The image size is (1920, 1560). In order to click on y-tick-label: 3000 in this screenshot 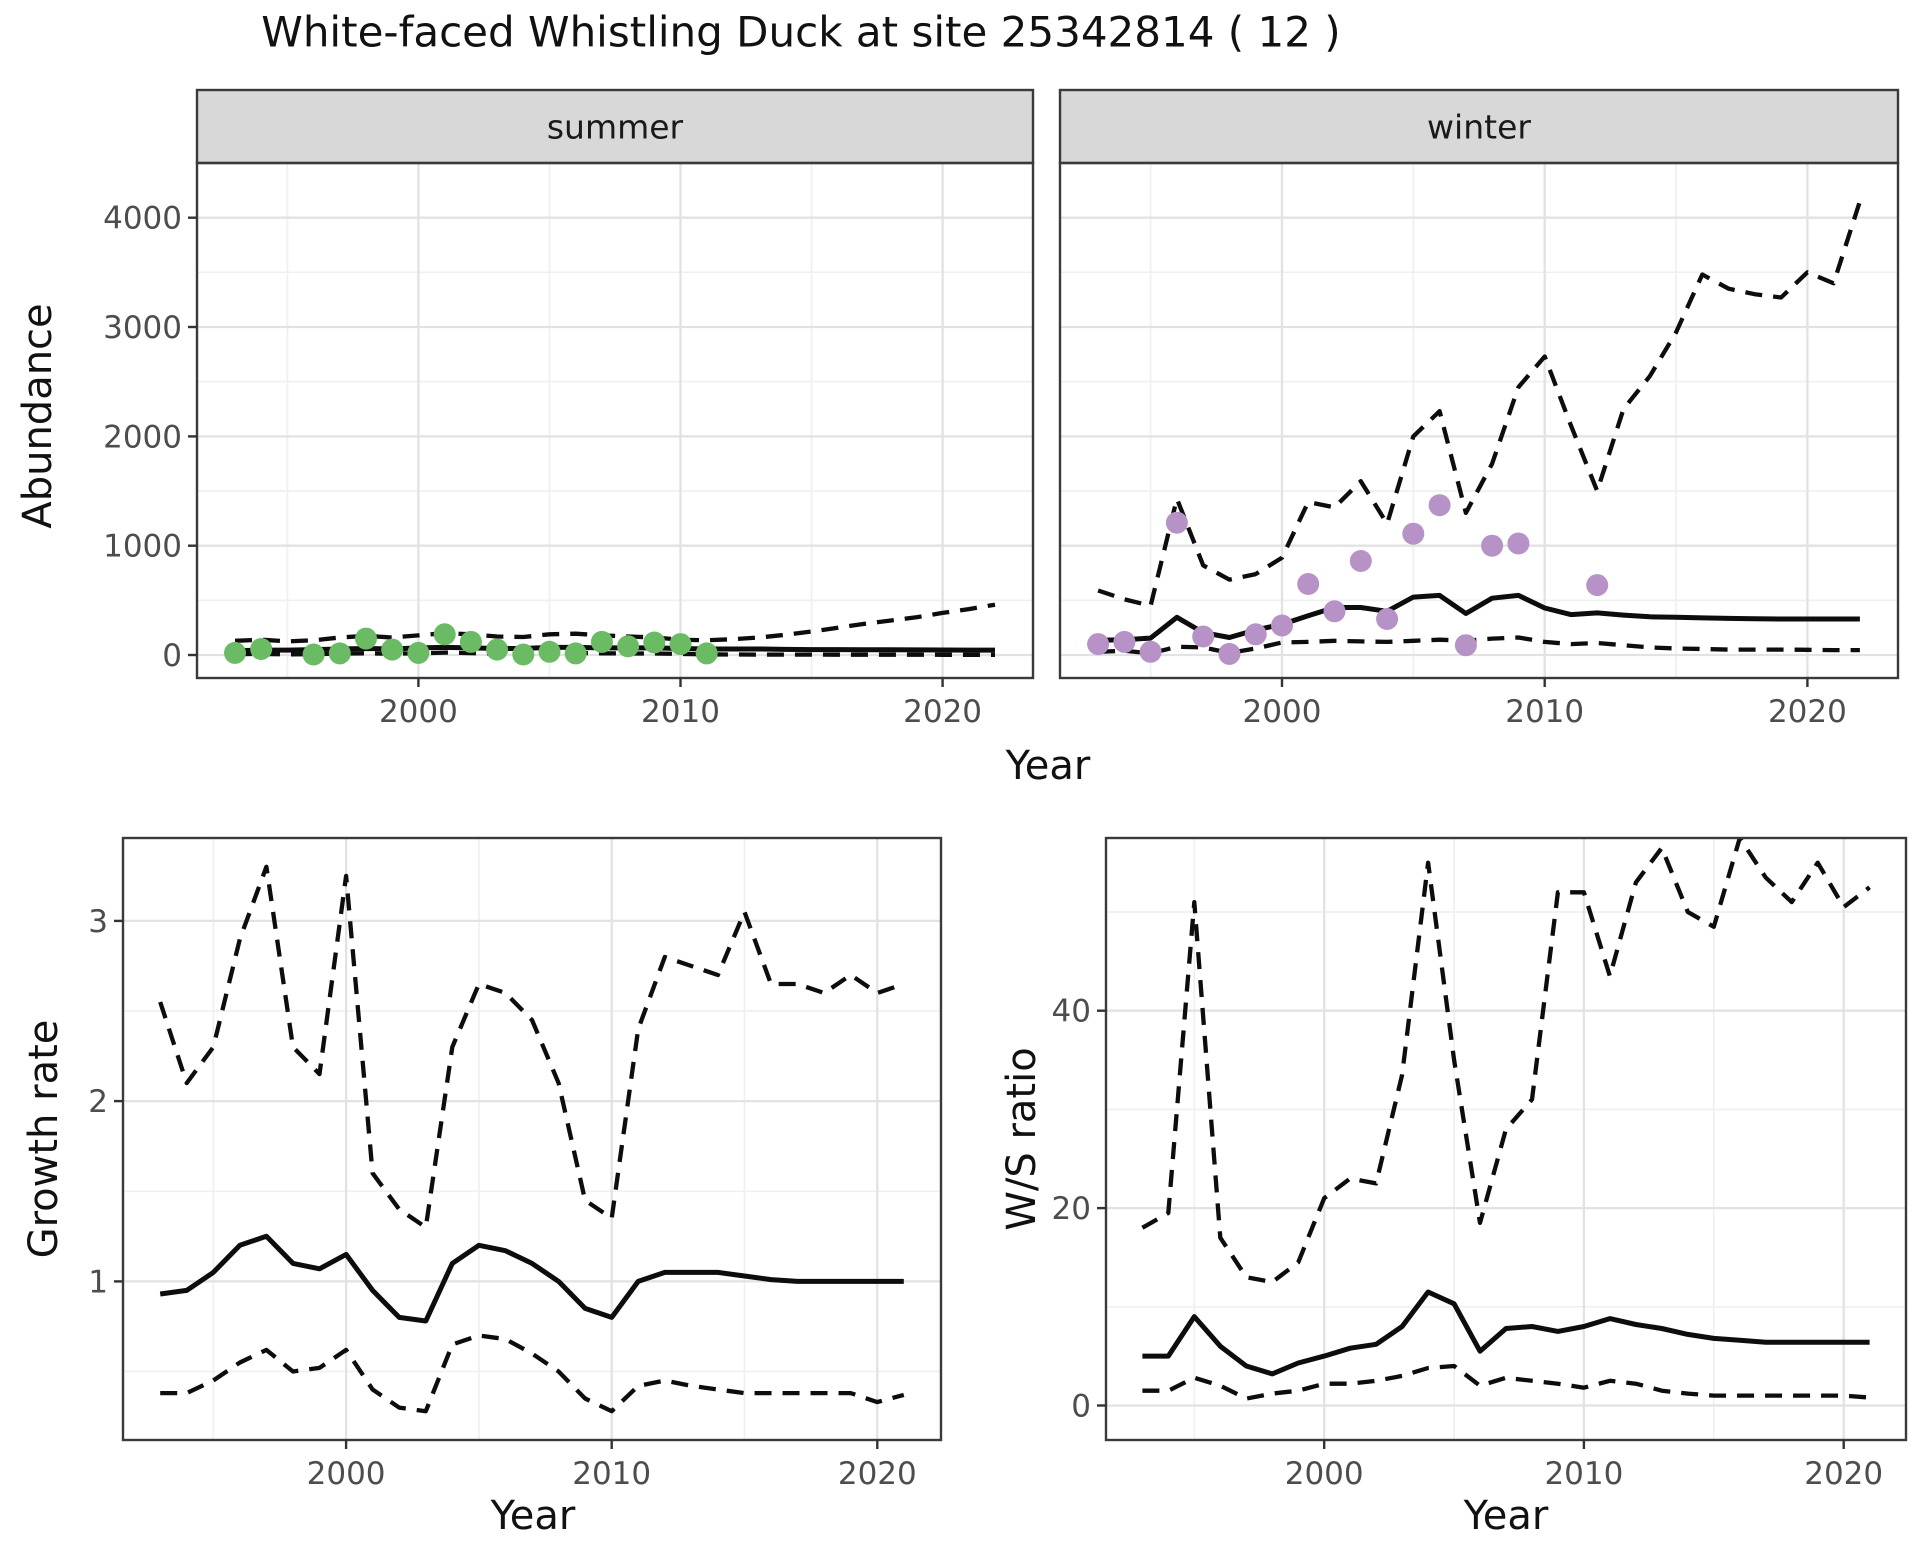, I will do `click(142, 328)`.